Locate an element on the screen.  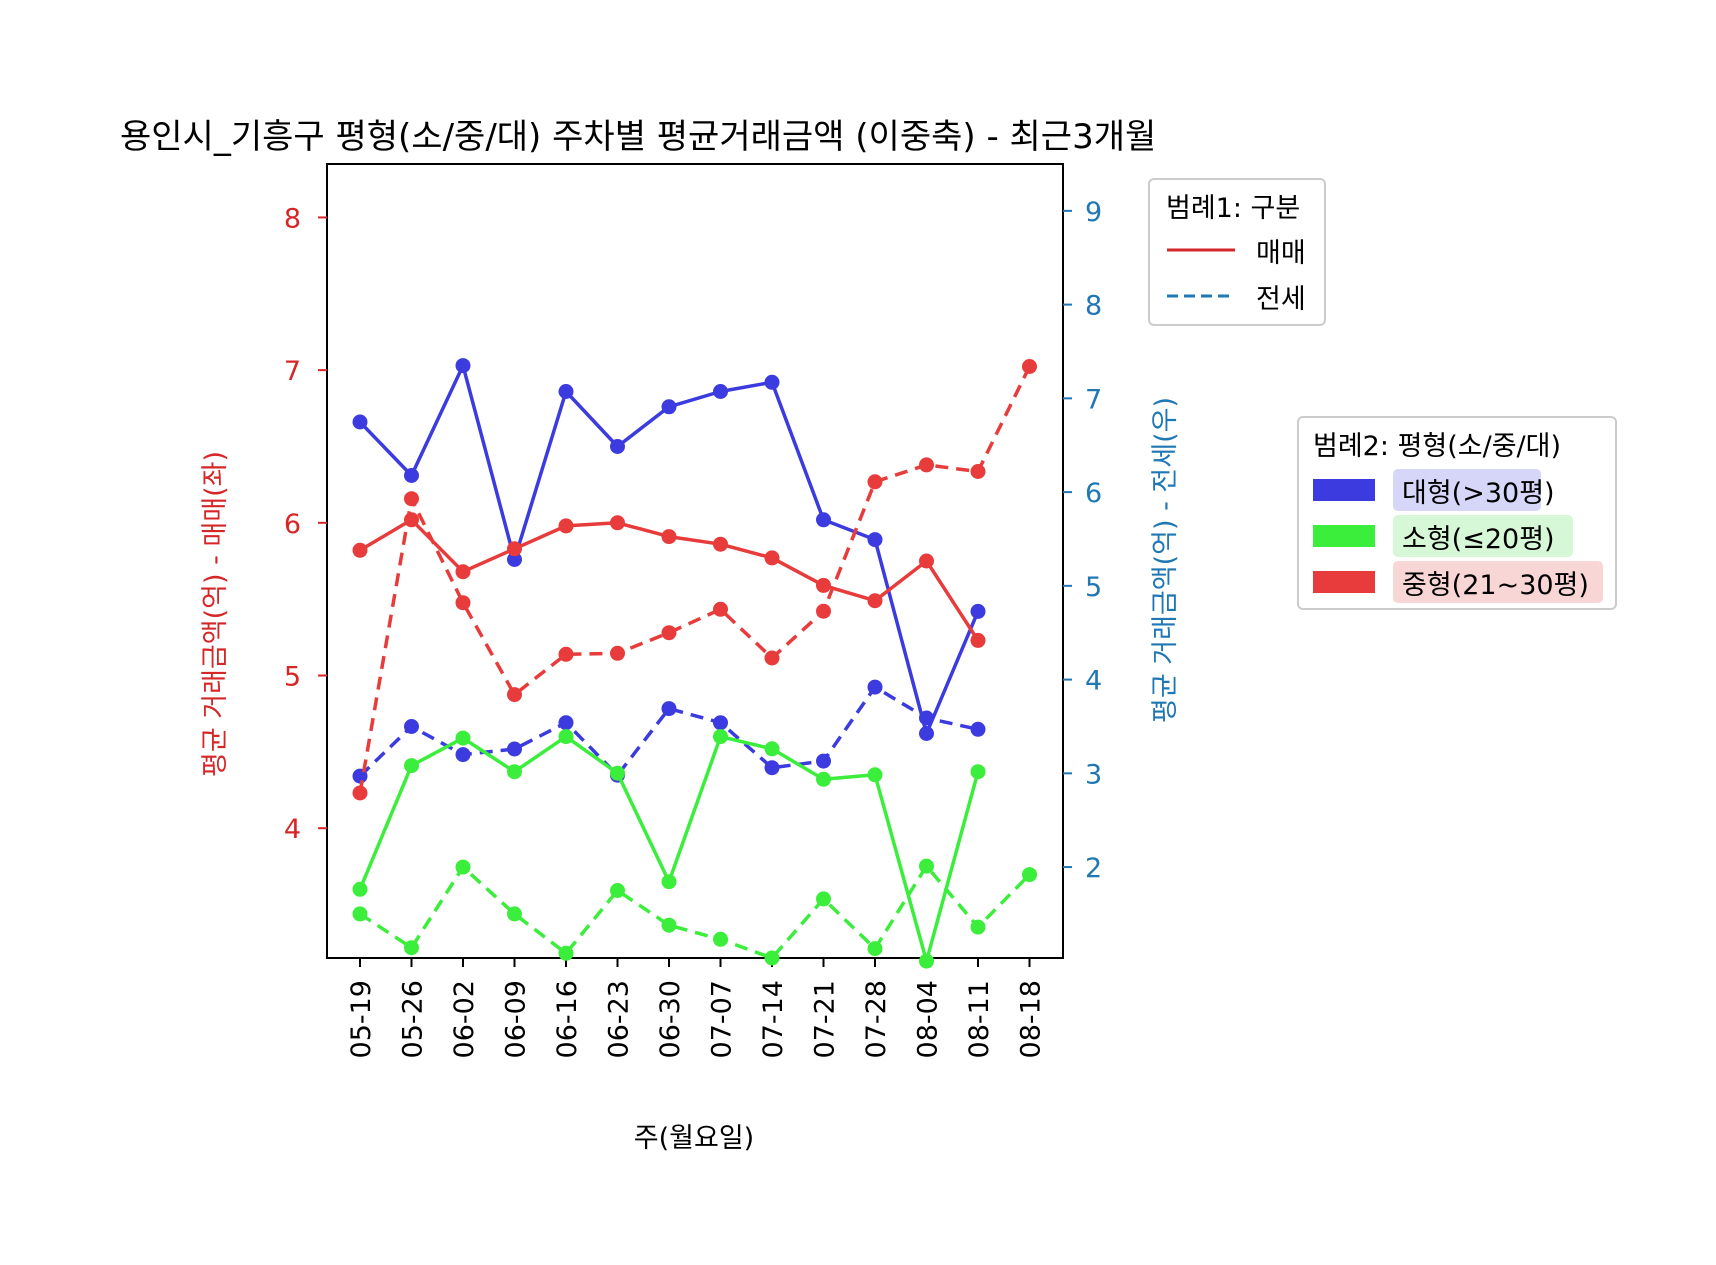
y-right-tick-label: 7 is located at coordinates (1093, 399).